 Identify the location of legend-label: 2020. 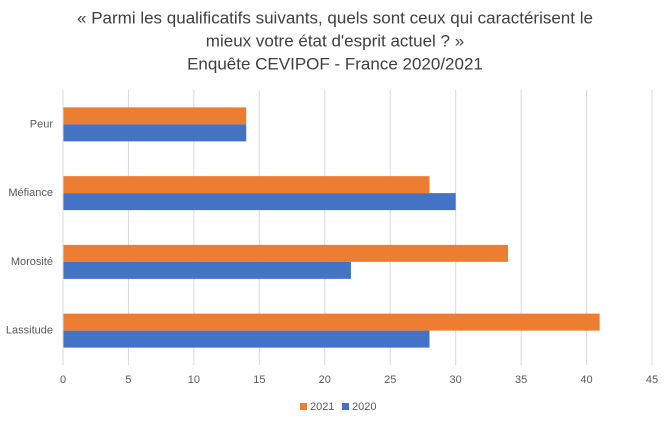
(364, 407).